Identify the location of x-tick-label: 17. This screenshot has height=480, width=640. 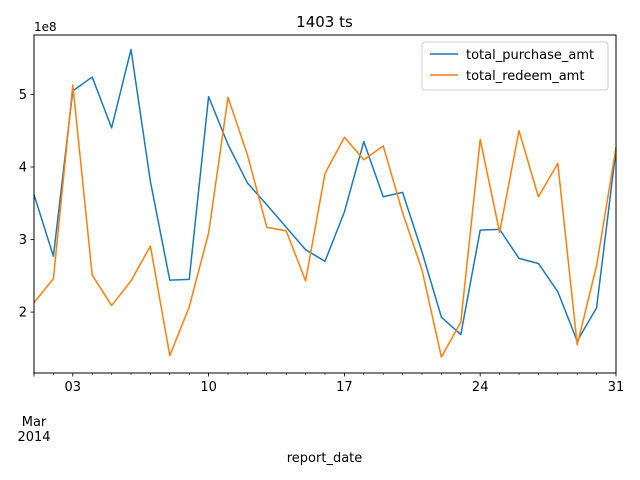
(344, 387).